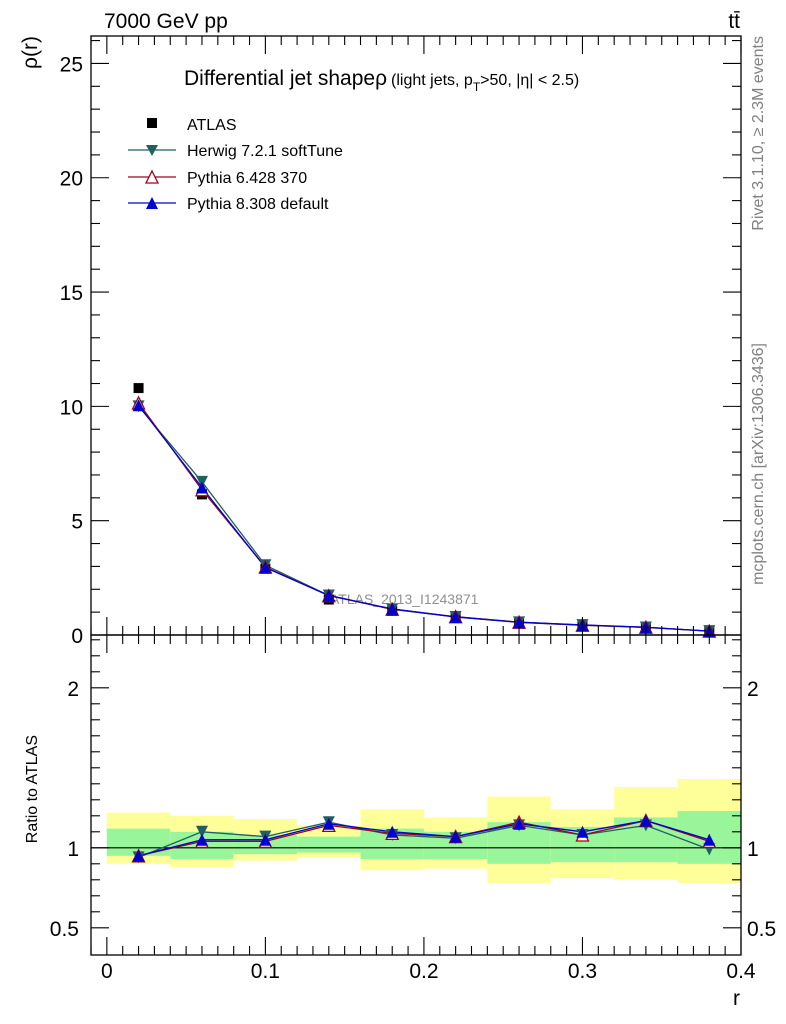 Image resolution: width=786 pixels, height=1024 pixels. Describe the element at coordinates (265, 151) in the screenshot. I see `legend-label-herwig: Herwig 7.2.1 softTune` at that location.